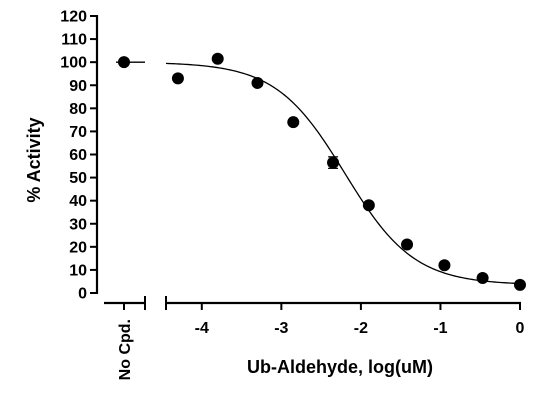 Image resolution: width=545 pixels, height=412 pixels. What do you see at coordinates (78, 109) in the screenshot?
I see `y-tick-label: 80` at bounding box center [78, 109].